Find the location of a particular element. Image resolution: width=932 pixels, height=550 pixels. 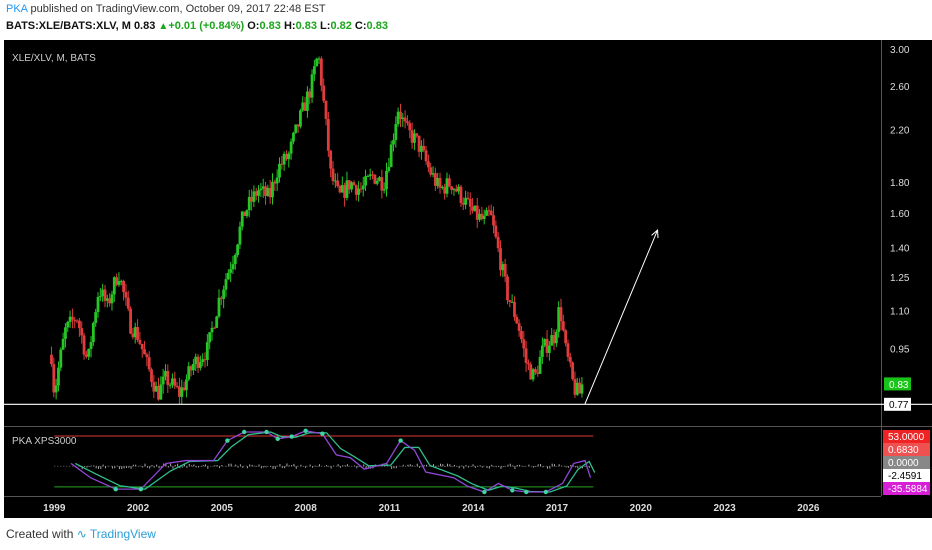

oscillator-line is located at coordinates (331, 461).